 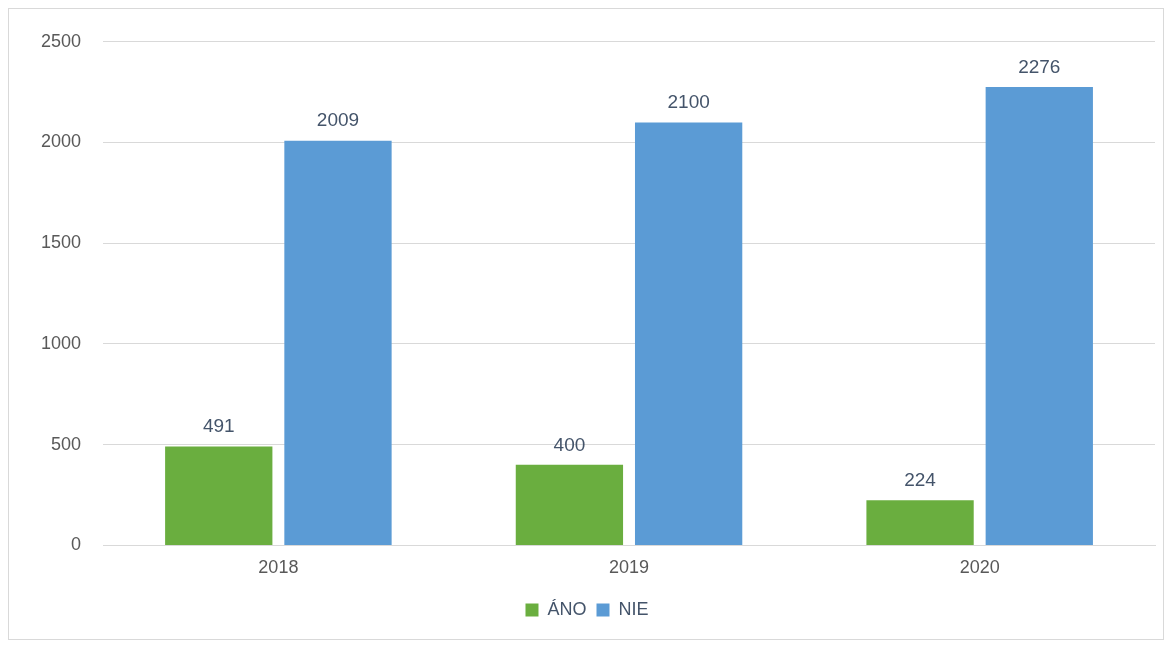 What do you see at coordinates (979, 567) in the screenshot?
I see `x-tick-label: 2020` at bounding box center [979, 567].